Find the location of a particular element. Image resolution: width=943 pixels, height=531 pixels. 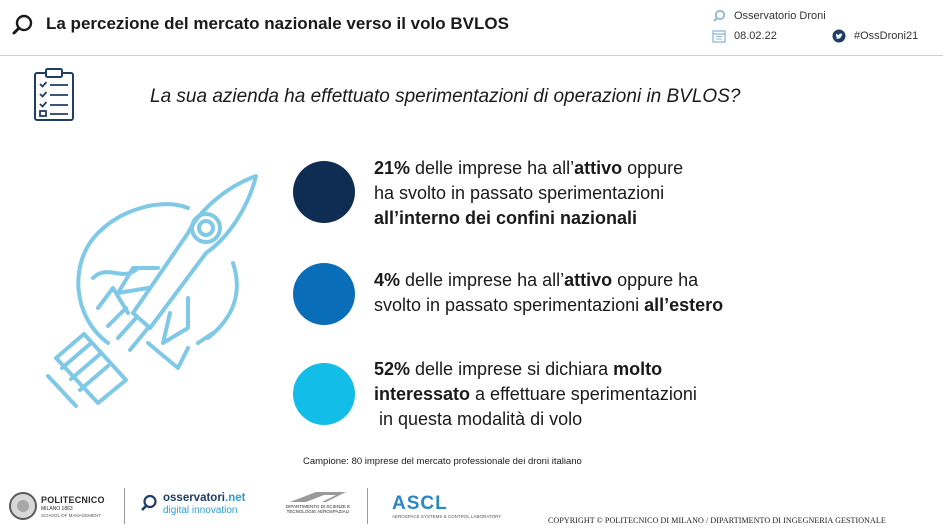

stat-line: in questa modalità di volo is located at coordinates (535, 419).